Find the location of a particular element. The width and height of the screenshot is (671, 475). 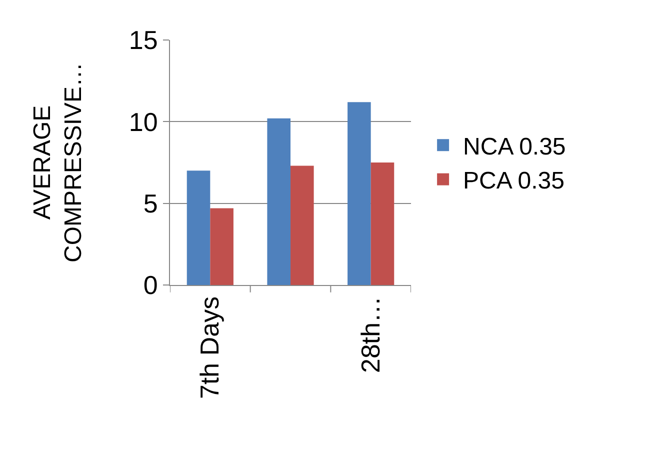

y-tick-label: 10 is located at coordinates (143, 121).